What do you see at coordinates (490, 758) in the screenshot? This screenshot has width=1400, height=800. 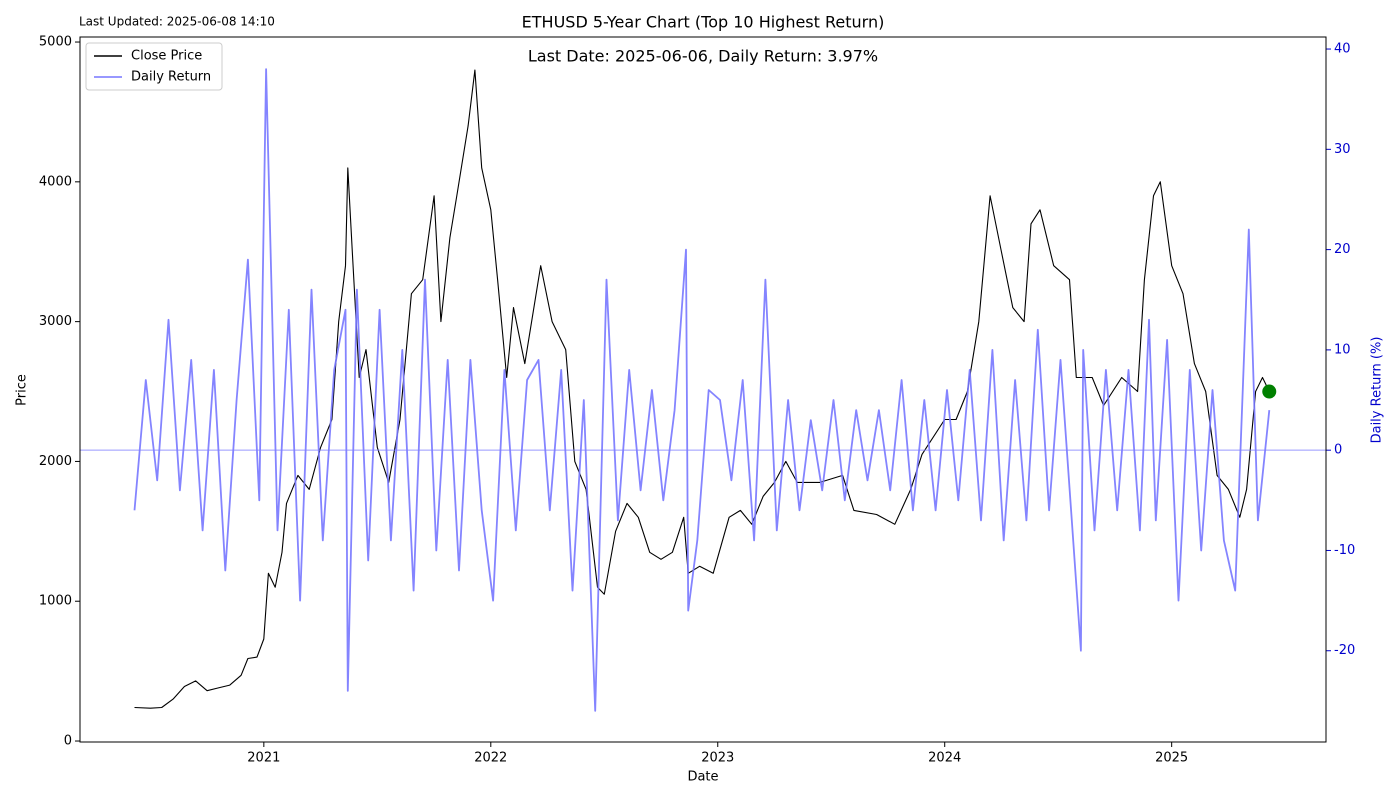 I see `x-tick-label: 2022` at bounding box center [490, 758].